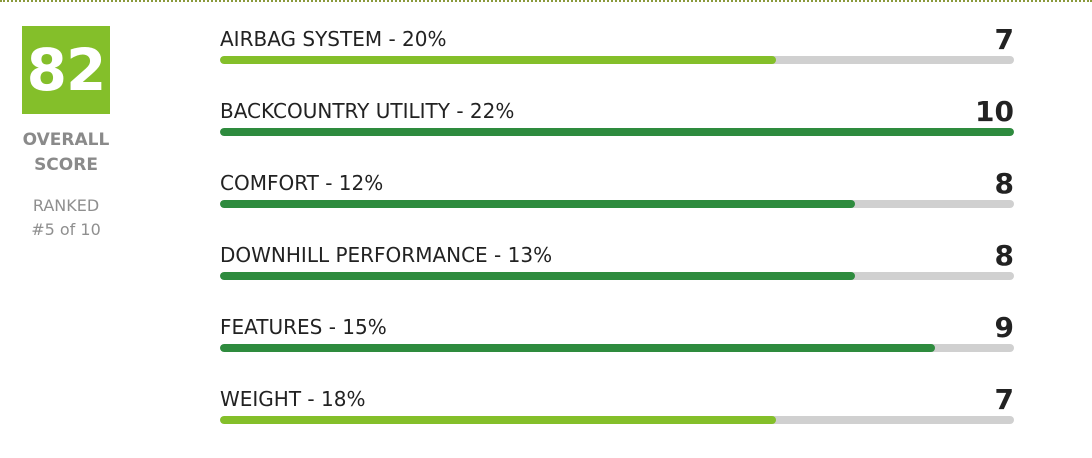 The image size is (1092, 458). I want to click on metric-row-features: FEATURES - 15% 9, so click(617, 348).